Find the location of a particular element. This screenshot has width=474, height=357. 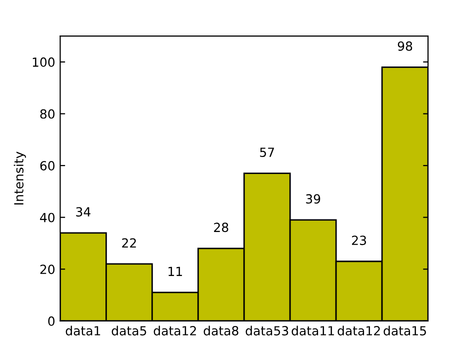

y-tick-label: 20 is located at coordinates (47, 269).